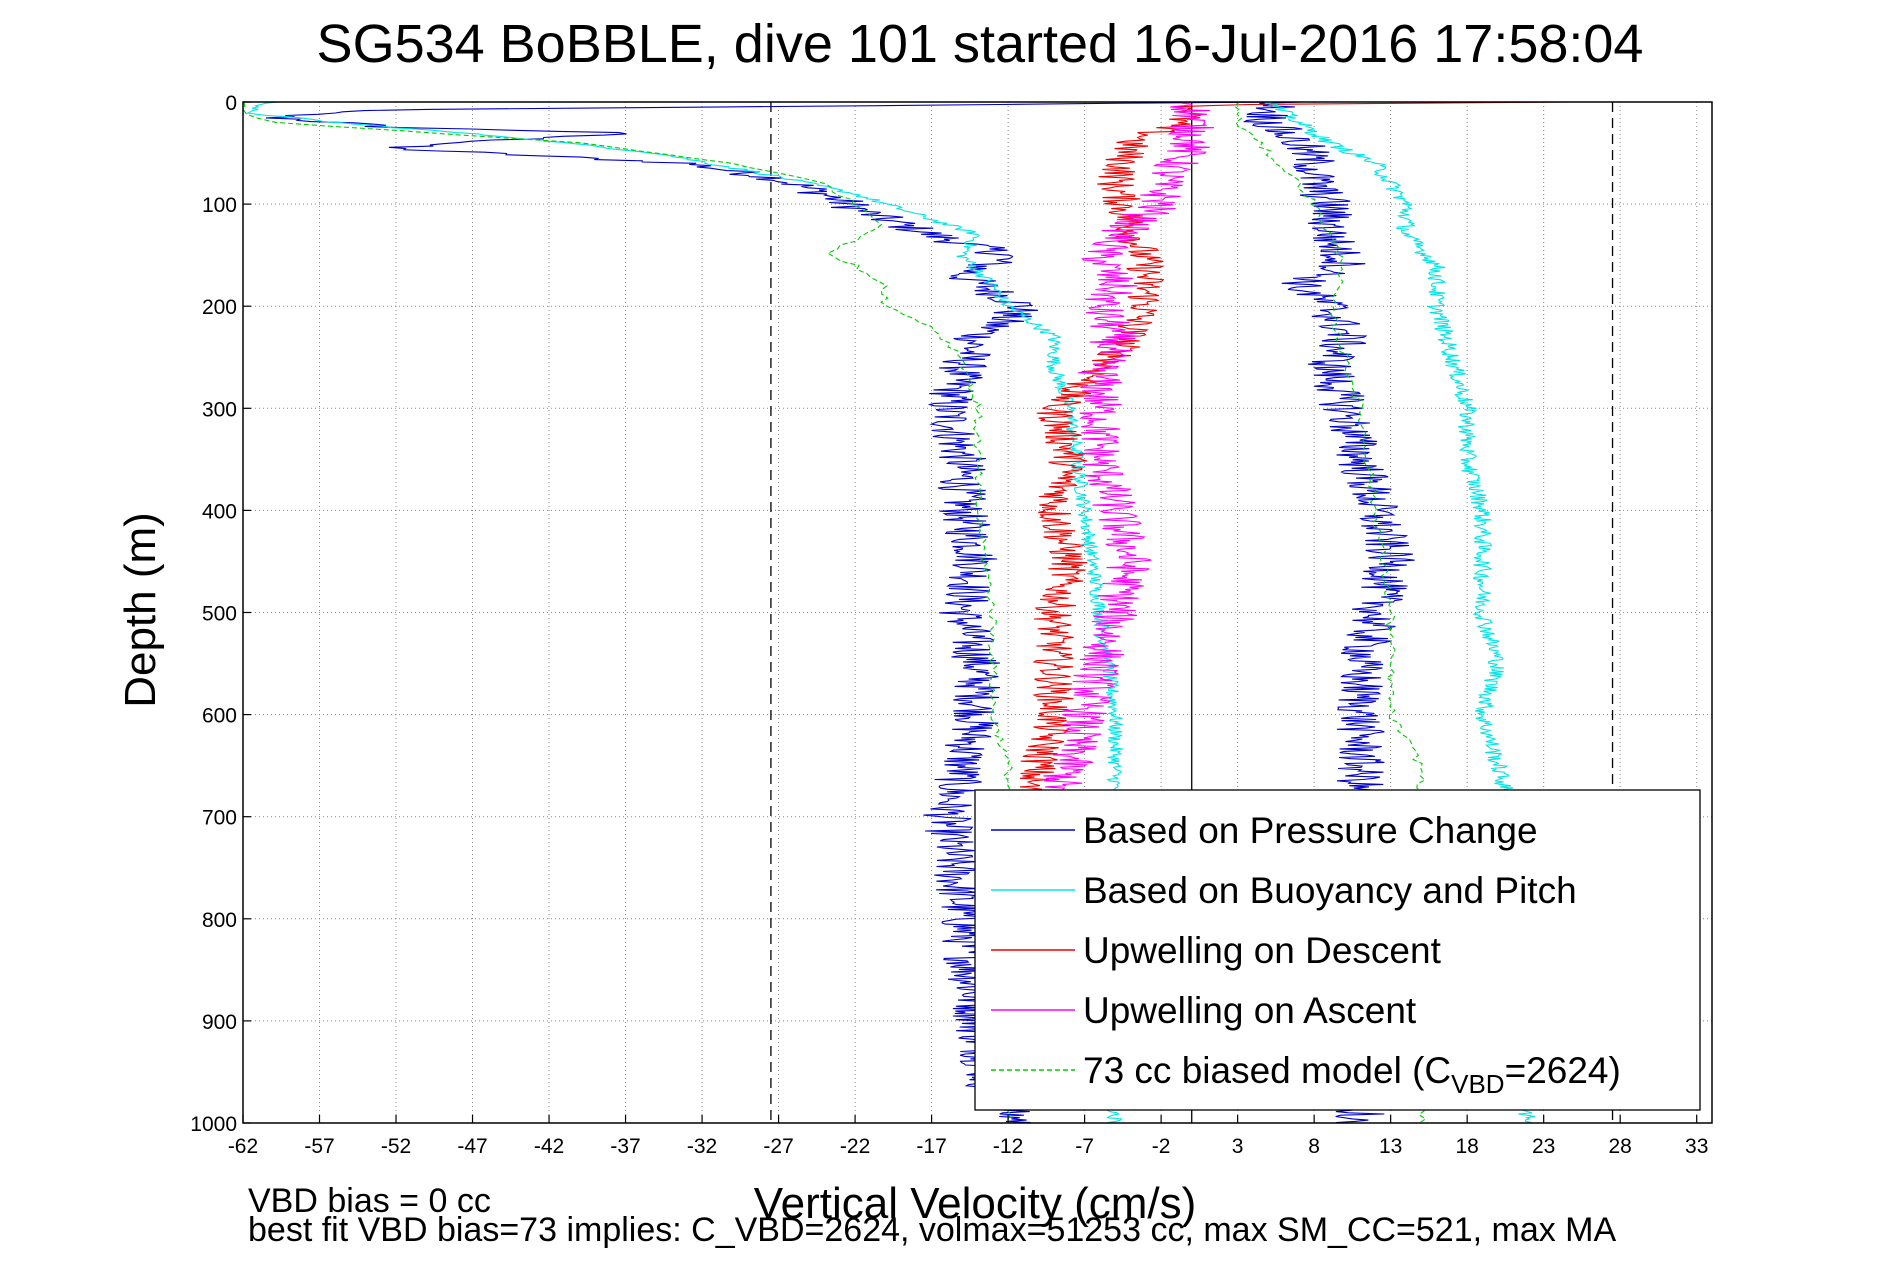 Image resolution: width=1891 pixels, height=1262 pixels. What do you see at coordinates (1238, 1146) in the screenshot?
I see `x-tick-label: 3` at bounding box center [1238, 1146].